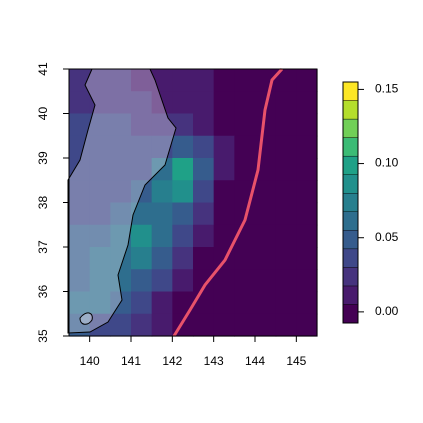 The height and width of the screenshot is (423, 423). I want to click on land, so click(86, 318).